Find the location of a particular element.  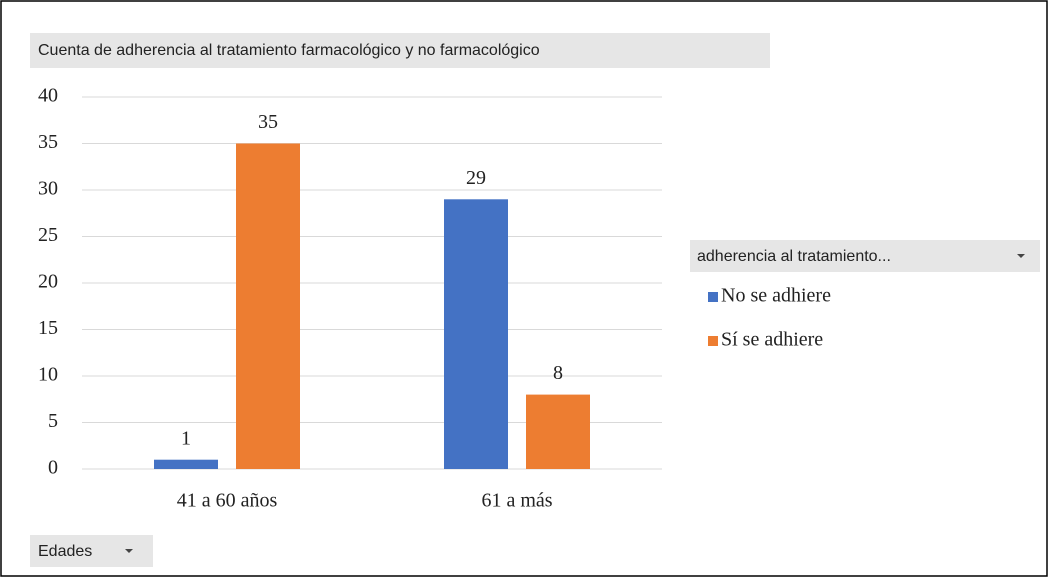

data-label: 1 is located at coordinates (186, 438).